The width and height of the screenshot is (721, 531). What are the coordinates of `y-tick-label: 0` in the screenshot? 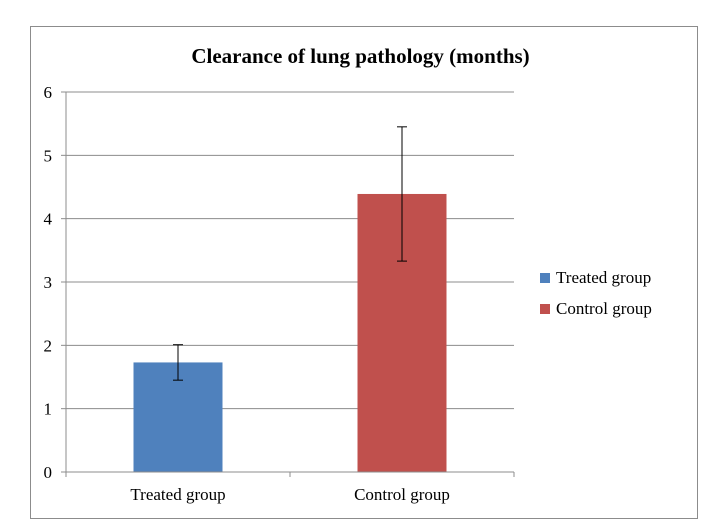 It's located at (48, 472).